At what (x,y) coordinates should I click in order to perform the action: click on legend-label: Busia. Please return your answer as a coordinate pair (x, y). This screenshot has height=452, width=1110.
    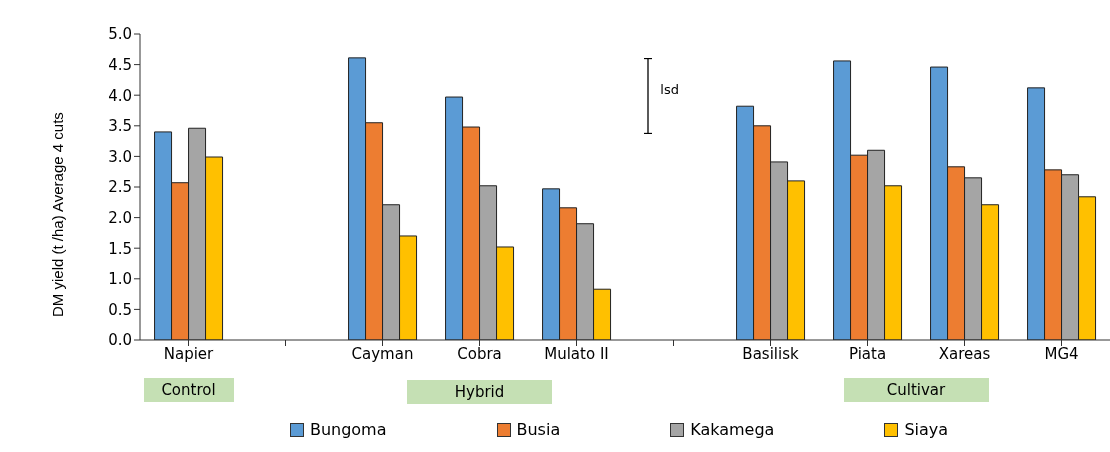
    Looking at the image, I should click on (538, 429).